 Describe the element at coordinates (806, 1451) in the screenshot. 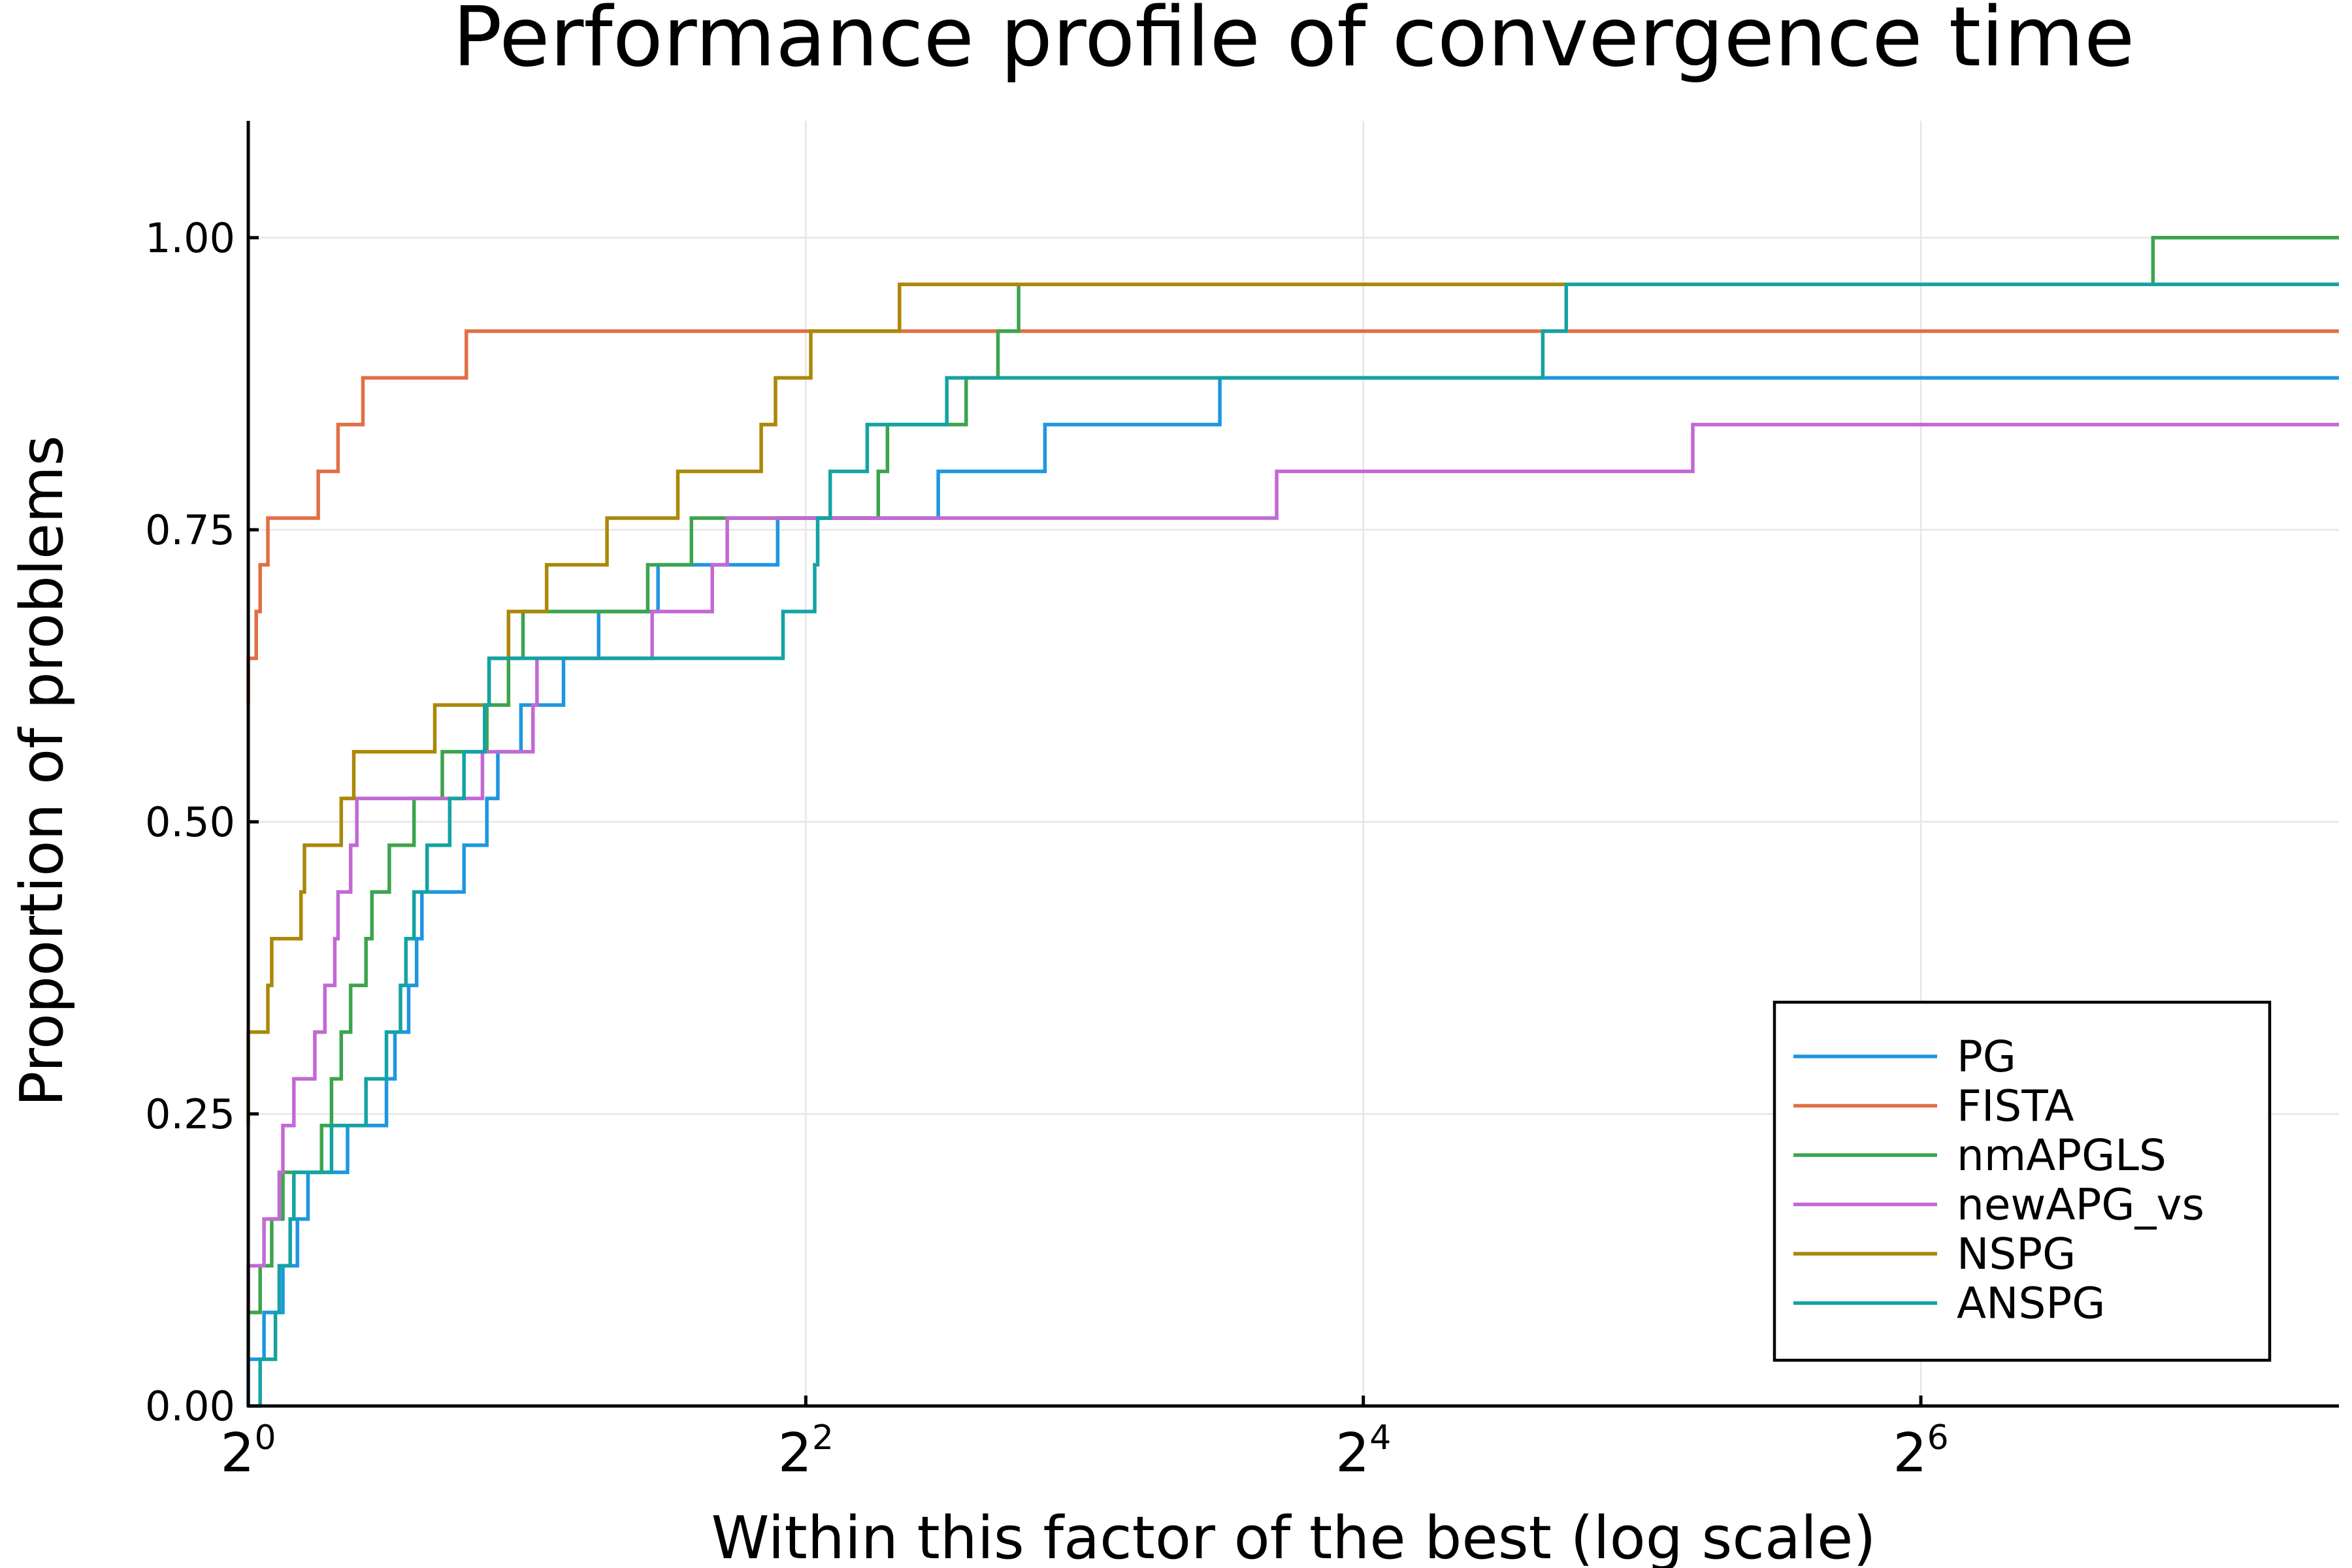

I see `x-tick-label: 22` at that location.